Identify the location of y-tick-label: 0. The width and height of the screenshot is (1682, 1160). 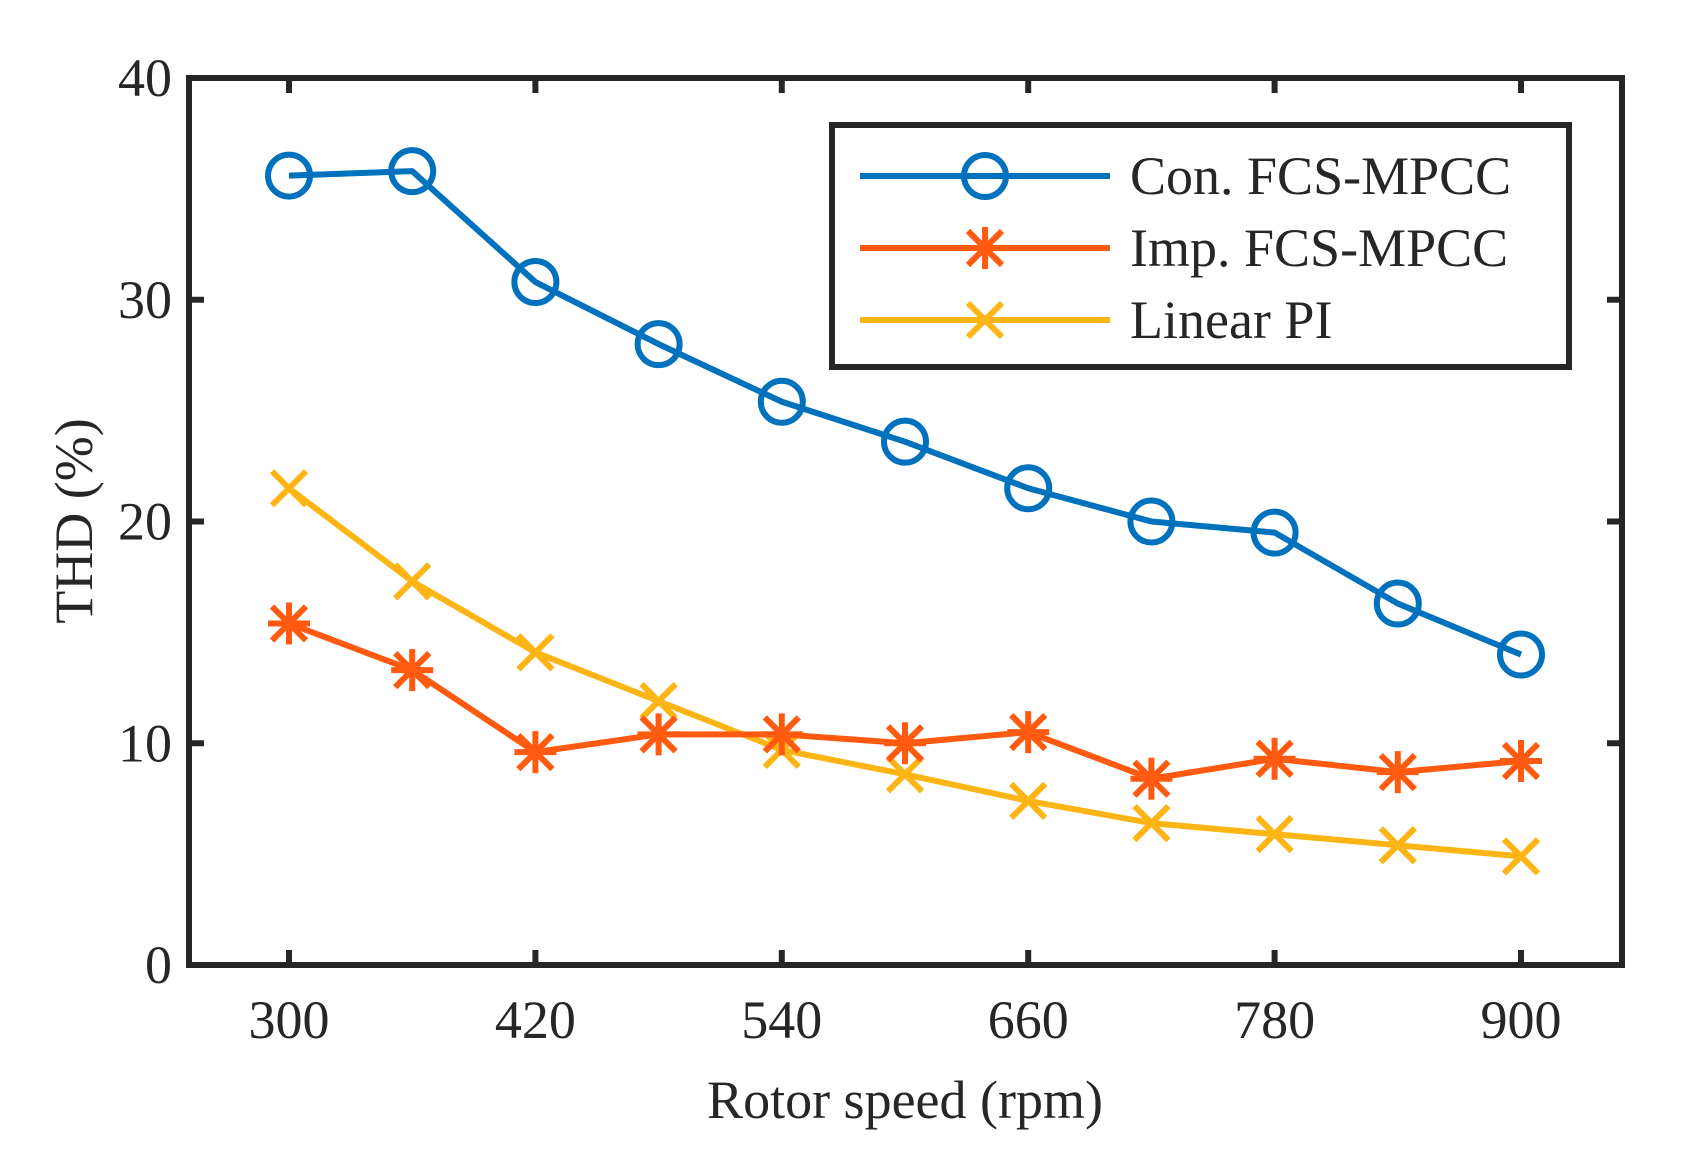
(158, 965).